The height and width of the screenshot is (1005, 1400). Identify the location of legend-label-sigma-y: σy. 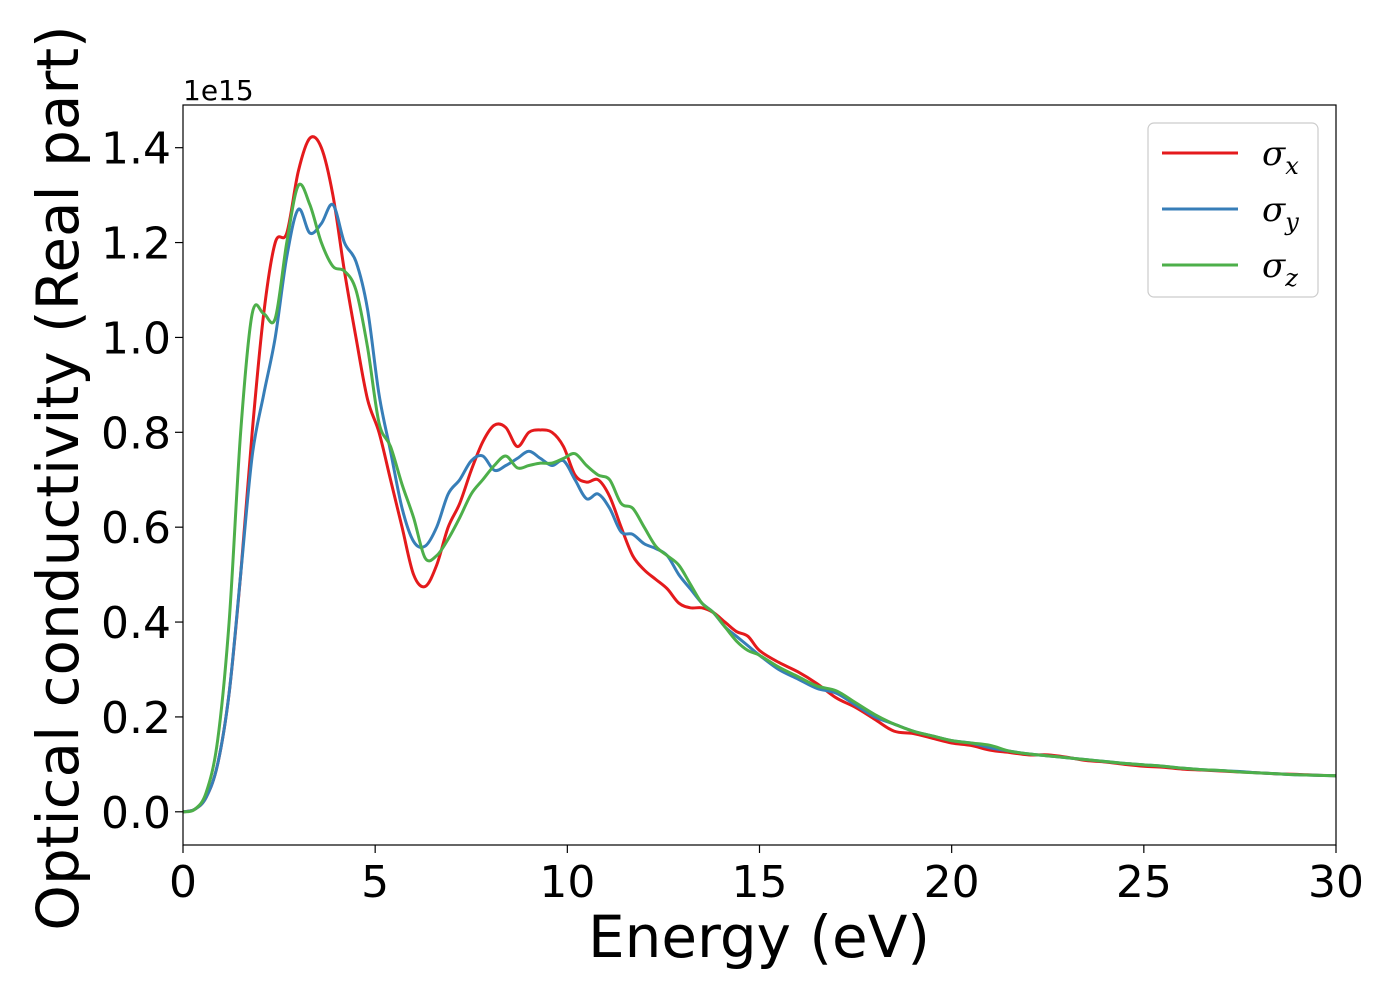
(1280, 213).